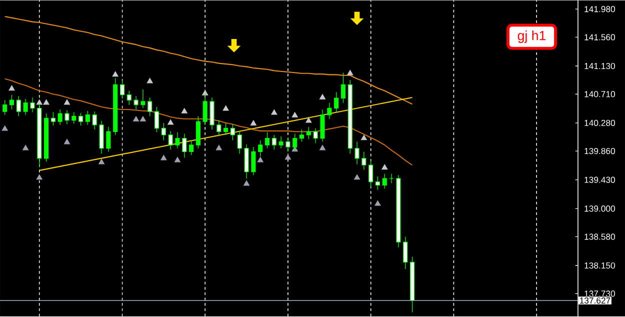  Describe the element at coordinates (600, 179) in the screenshot. I see `y-tick-label: 139.430` at that location.